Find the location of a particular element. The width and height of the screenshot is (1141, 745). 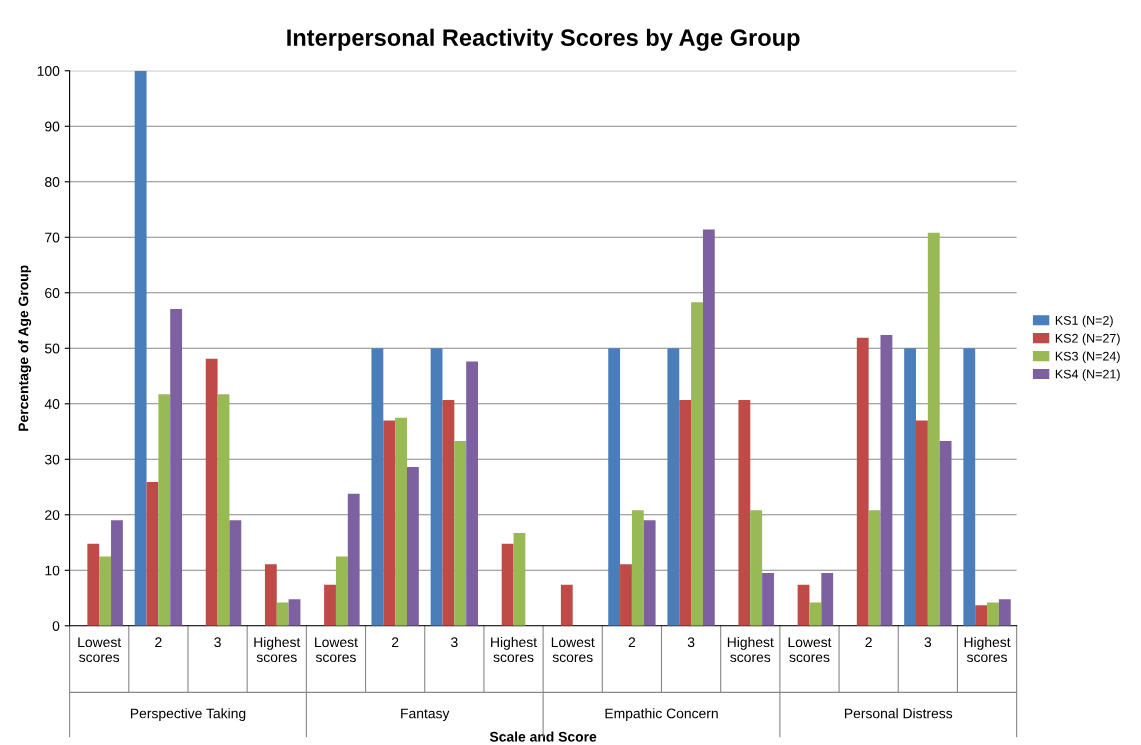

y-tick-label: 90 is located at coordinates (52, 126).